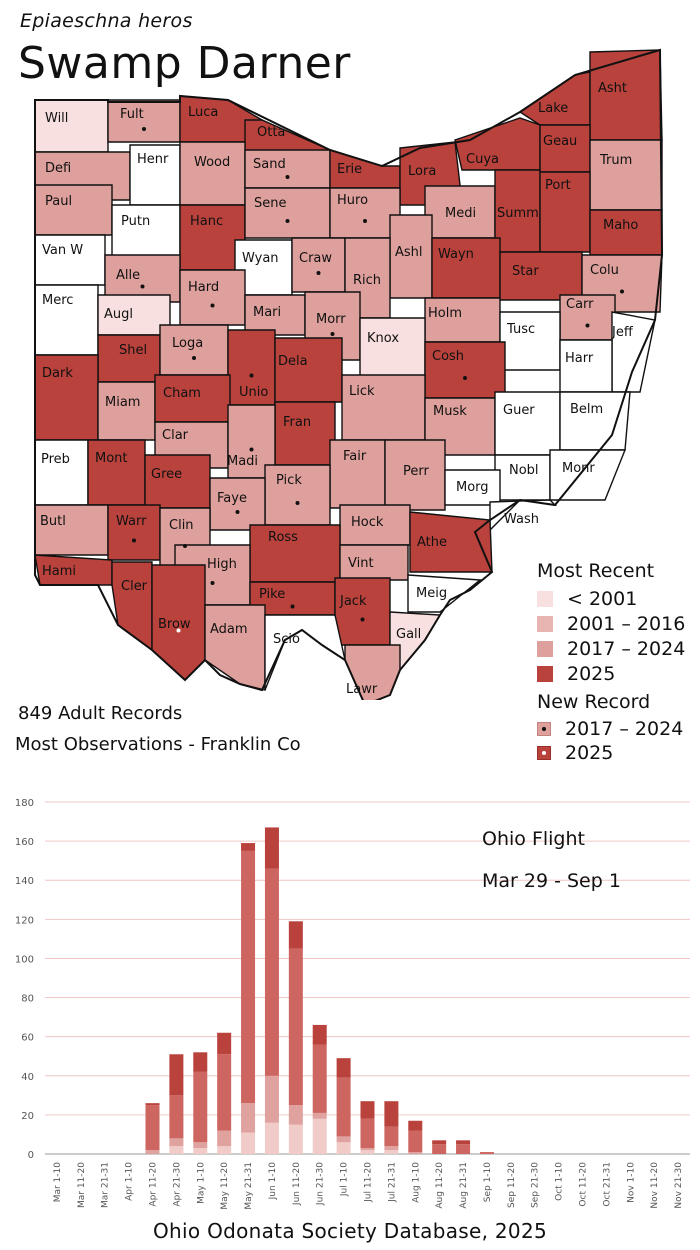 This screenshot has height=1250, width=700. What do you see at coordinates (558, 185) in the screenshot?
I see `county-label: Port` at bounding box center [558, 185].